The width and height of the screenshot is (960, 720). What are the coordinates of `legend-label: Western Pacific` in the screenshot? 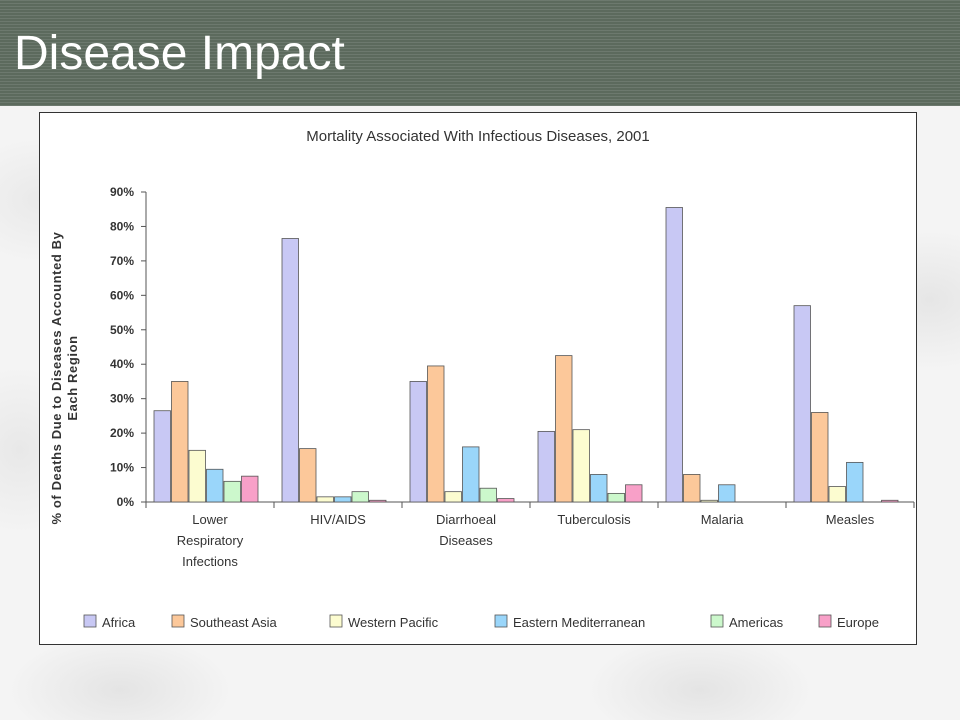 It's located at (393, 622).